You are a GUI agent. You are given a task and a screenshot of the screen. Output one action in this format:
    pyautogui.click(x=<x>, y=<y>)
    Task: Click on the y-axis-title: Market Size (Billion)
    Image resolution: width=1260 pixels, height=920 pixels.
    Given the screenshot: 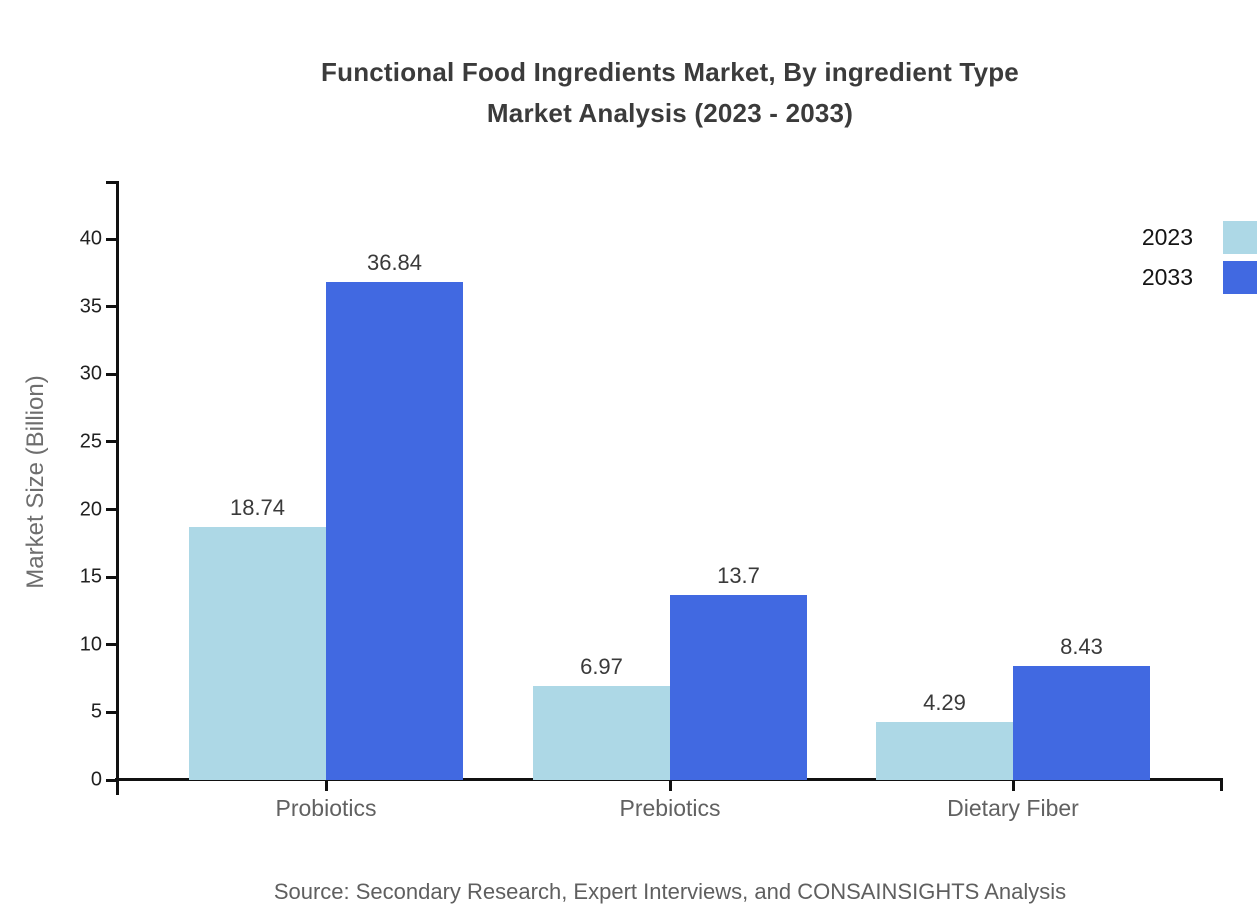 What is the action you would take?
    pyautogui.click(x=35, y=482)
    